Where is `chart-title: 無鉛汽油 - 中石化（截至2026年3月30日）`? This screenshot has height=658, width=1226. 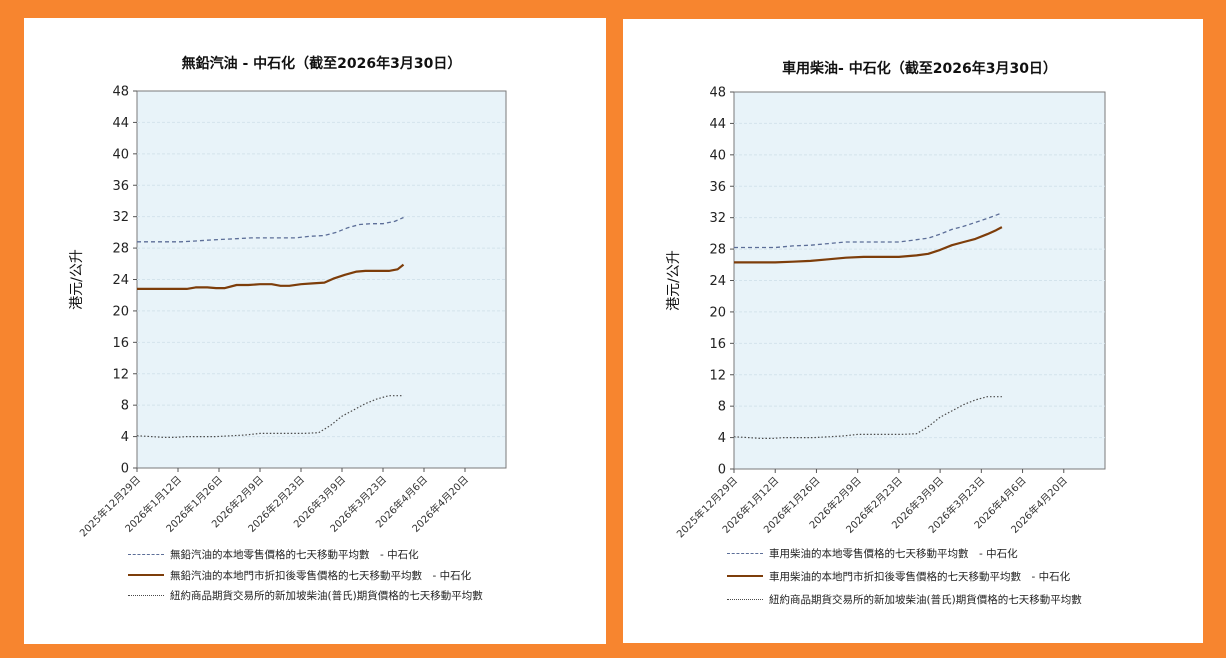 chart-title: 無鉛汽油 - 中石化（截至2026年3月30日） is located at coordinates (322, 63).